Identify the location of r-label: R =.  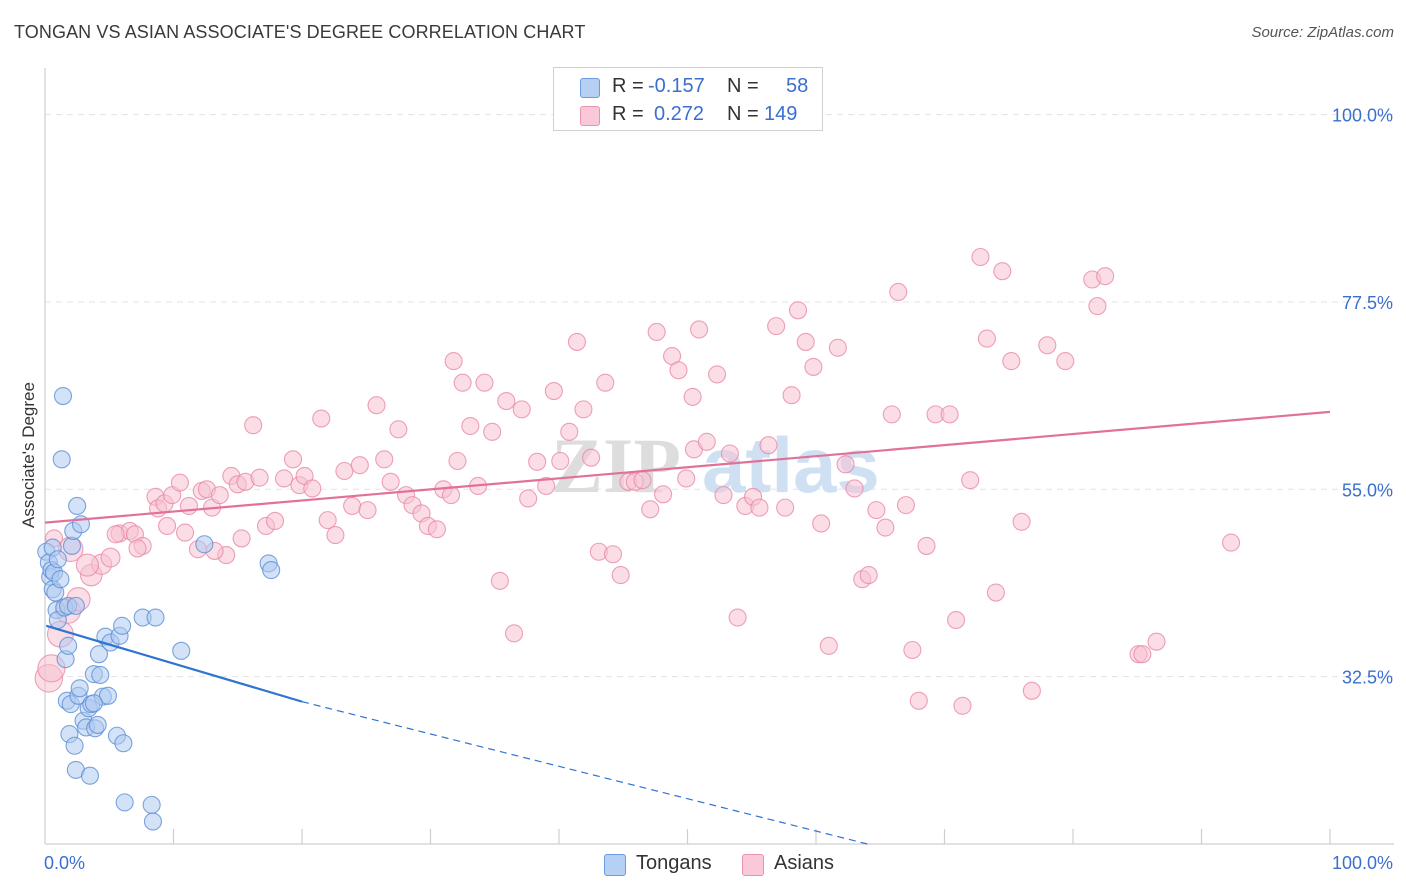
(628, 86).